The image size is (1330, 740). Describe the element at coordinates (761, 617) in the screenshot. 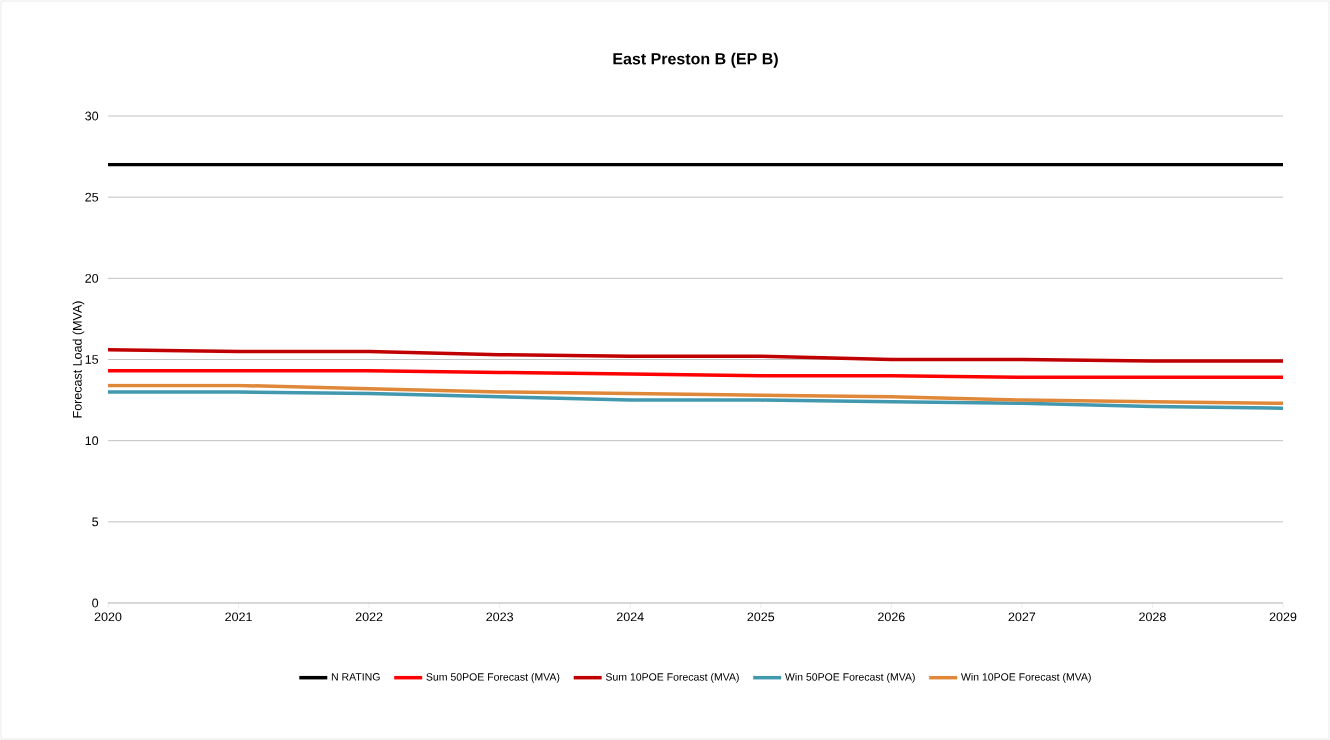

I see `x-tick-label: 2025` at that location.